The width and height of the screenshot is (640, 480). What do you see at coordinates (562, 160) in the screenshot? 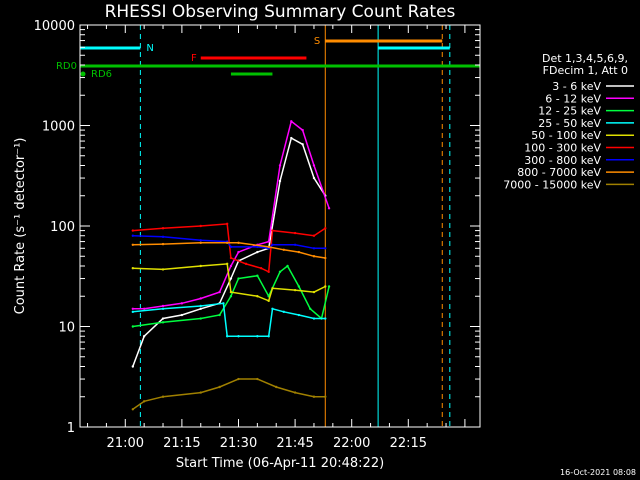
I see `legend-entry-label: 300 - 800 keV` at bounding box center [562, 160].